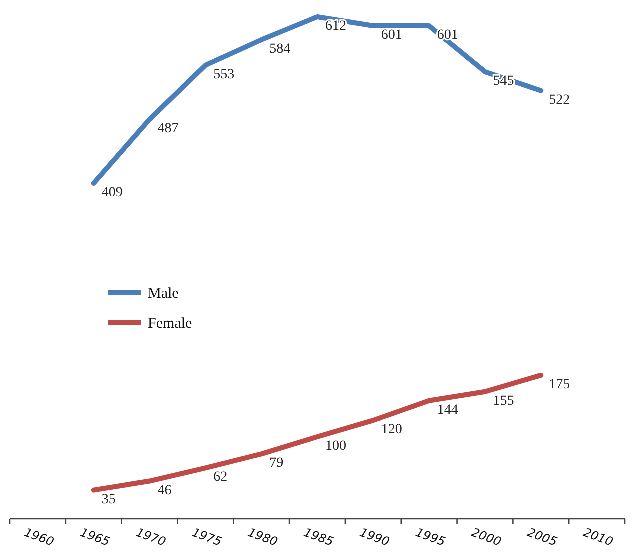  Describe the element at coordinates (391, 36) in the screenshot. I see `data-label: 601` at that location.